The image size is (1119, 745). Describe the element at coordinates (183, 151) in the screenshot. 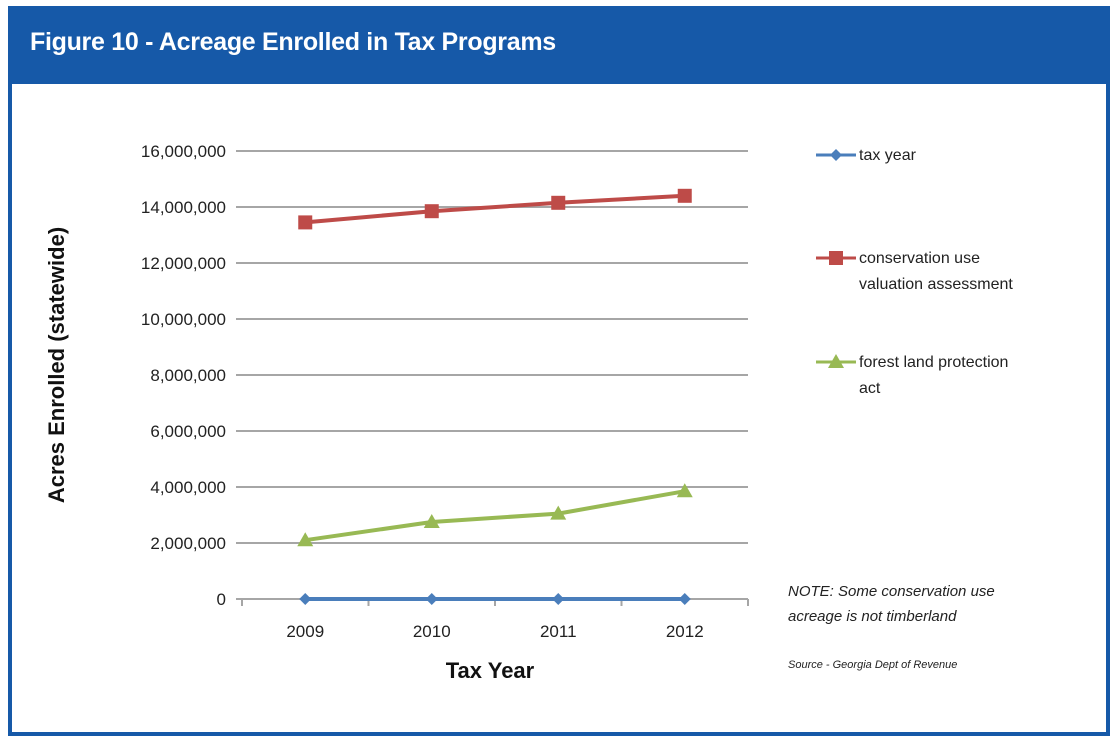

I see `y-tick-label: 16,000,000` at that location.